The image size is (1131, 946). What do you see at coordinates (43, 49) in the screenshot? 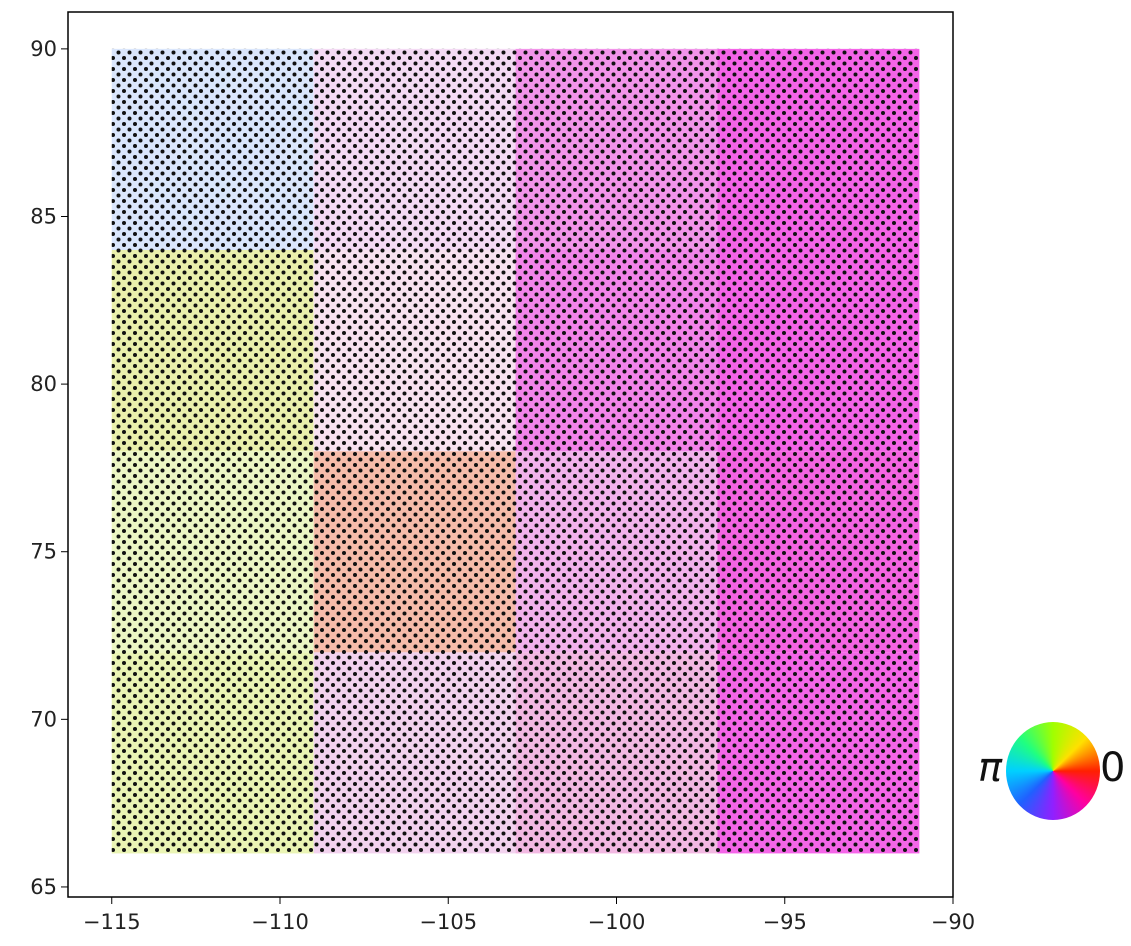
I see `y-tick-label: 90` at bounding box center [43, 49].